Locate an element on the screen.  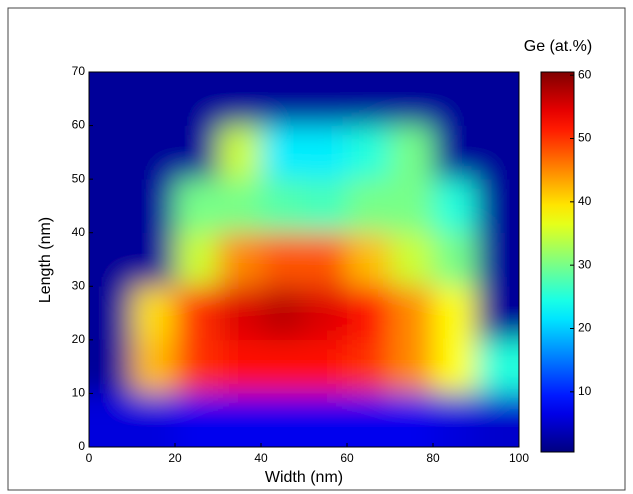
colorbar-tick-label: 40 is located at coordinates (585, 201).